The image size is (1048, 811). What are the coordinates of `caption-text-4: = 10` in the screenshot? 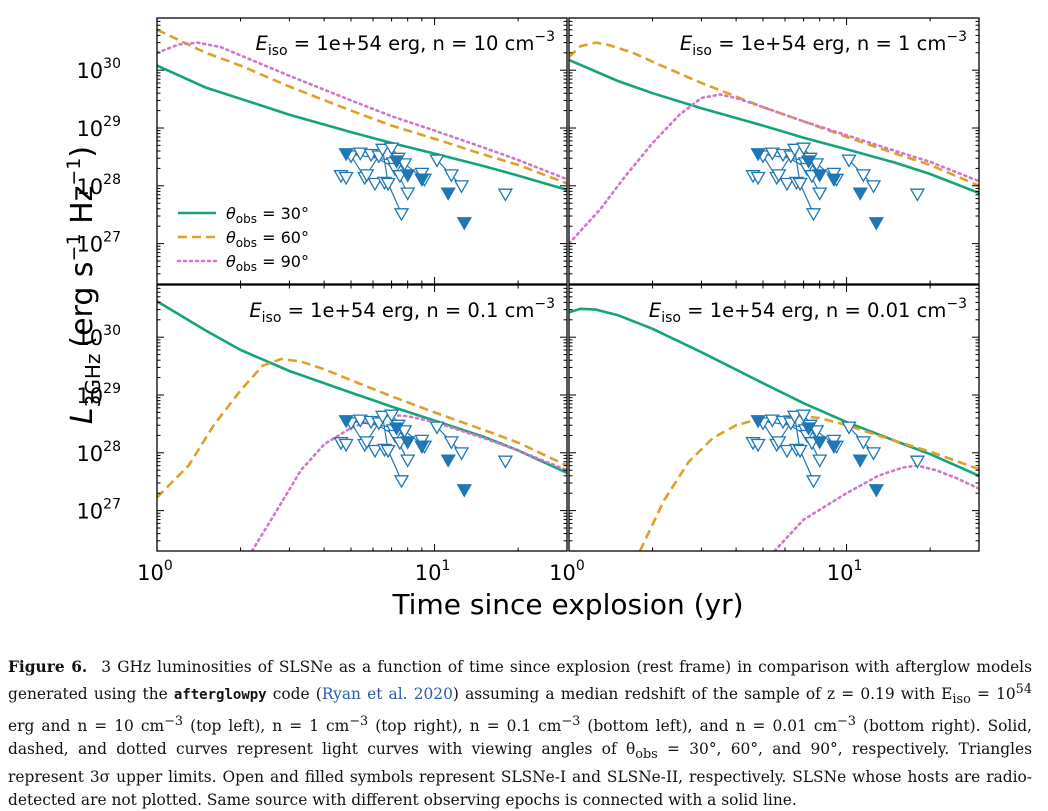 It's located at (993, 693).